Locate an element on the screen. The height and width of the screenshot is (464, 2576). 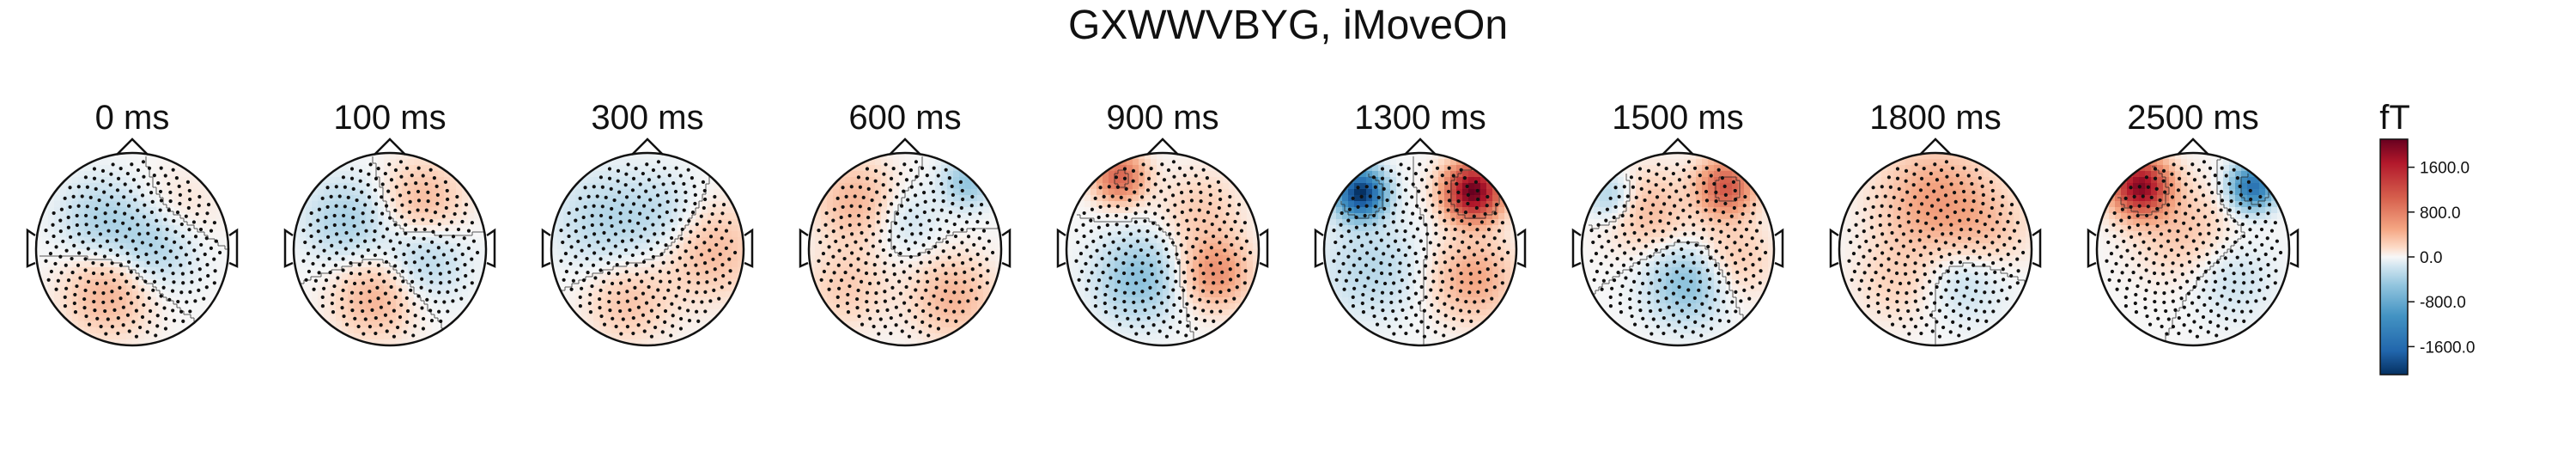
time-label: 100 ms is located at coordinates (389, 118).